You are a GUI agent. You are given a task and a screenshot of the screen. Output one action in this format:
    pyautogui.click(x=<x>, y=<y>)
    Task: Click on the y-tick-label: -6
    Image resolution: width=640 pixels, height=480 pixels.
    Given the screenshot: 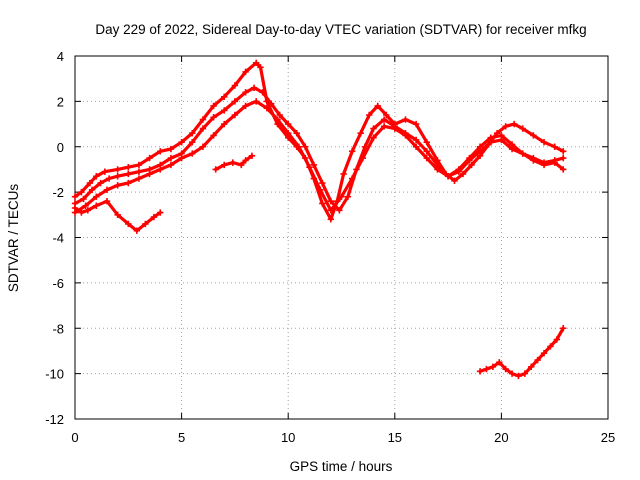 What is the action you would take?
    pyautogui.click(x=58, y=283)
    